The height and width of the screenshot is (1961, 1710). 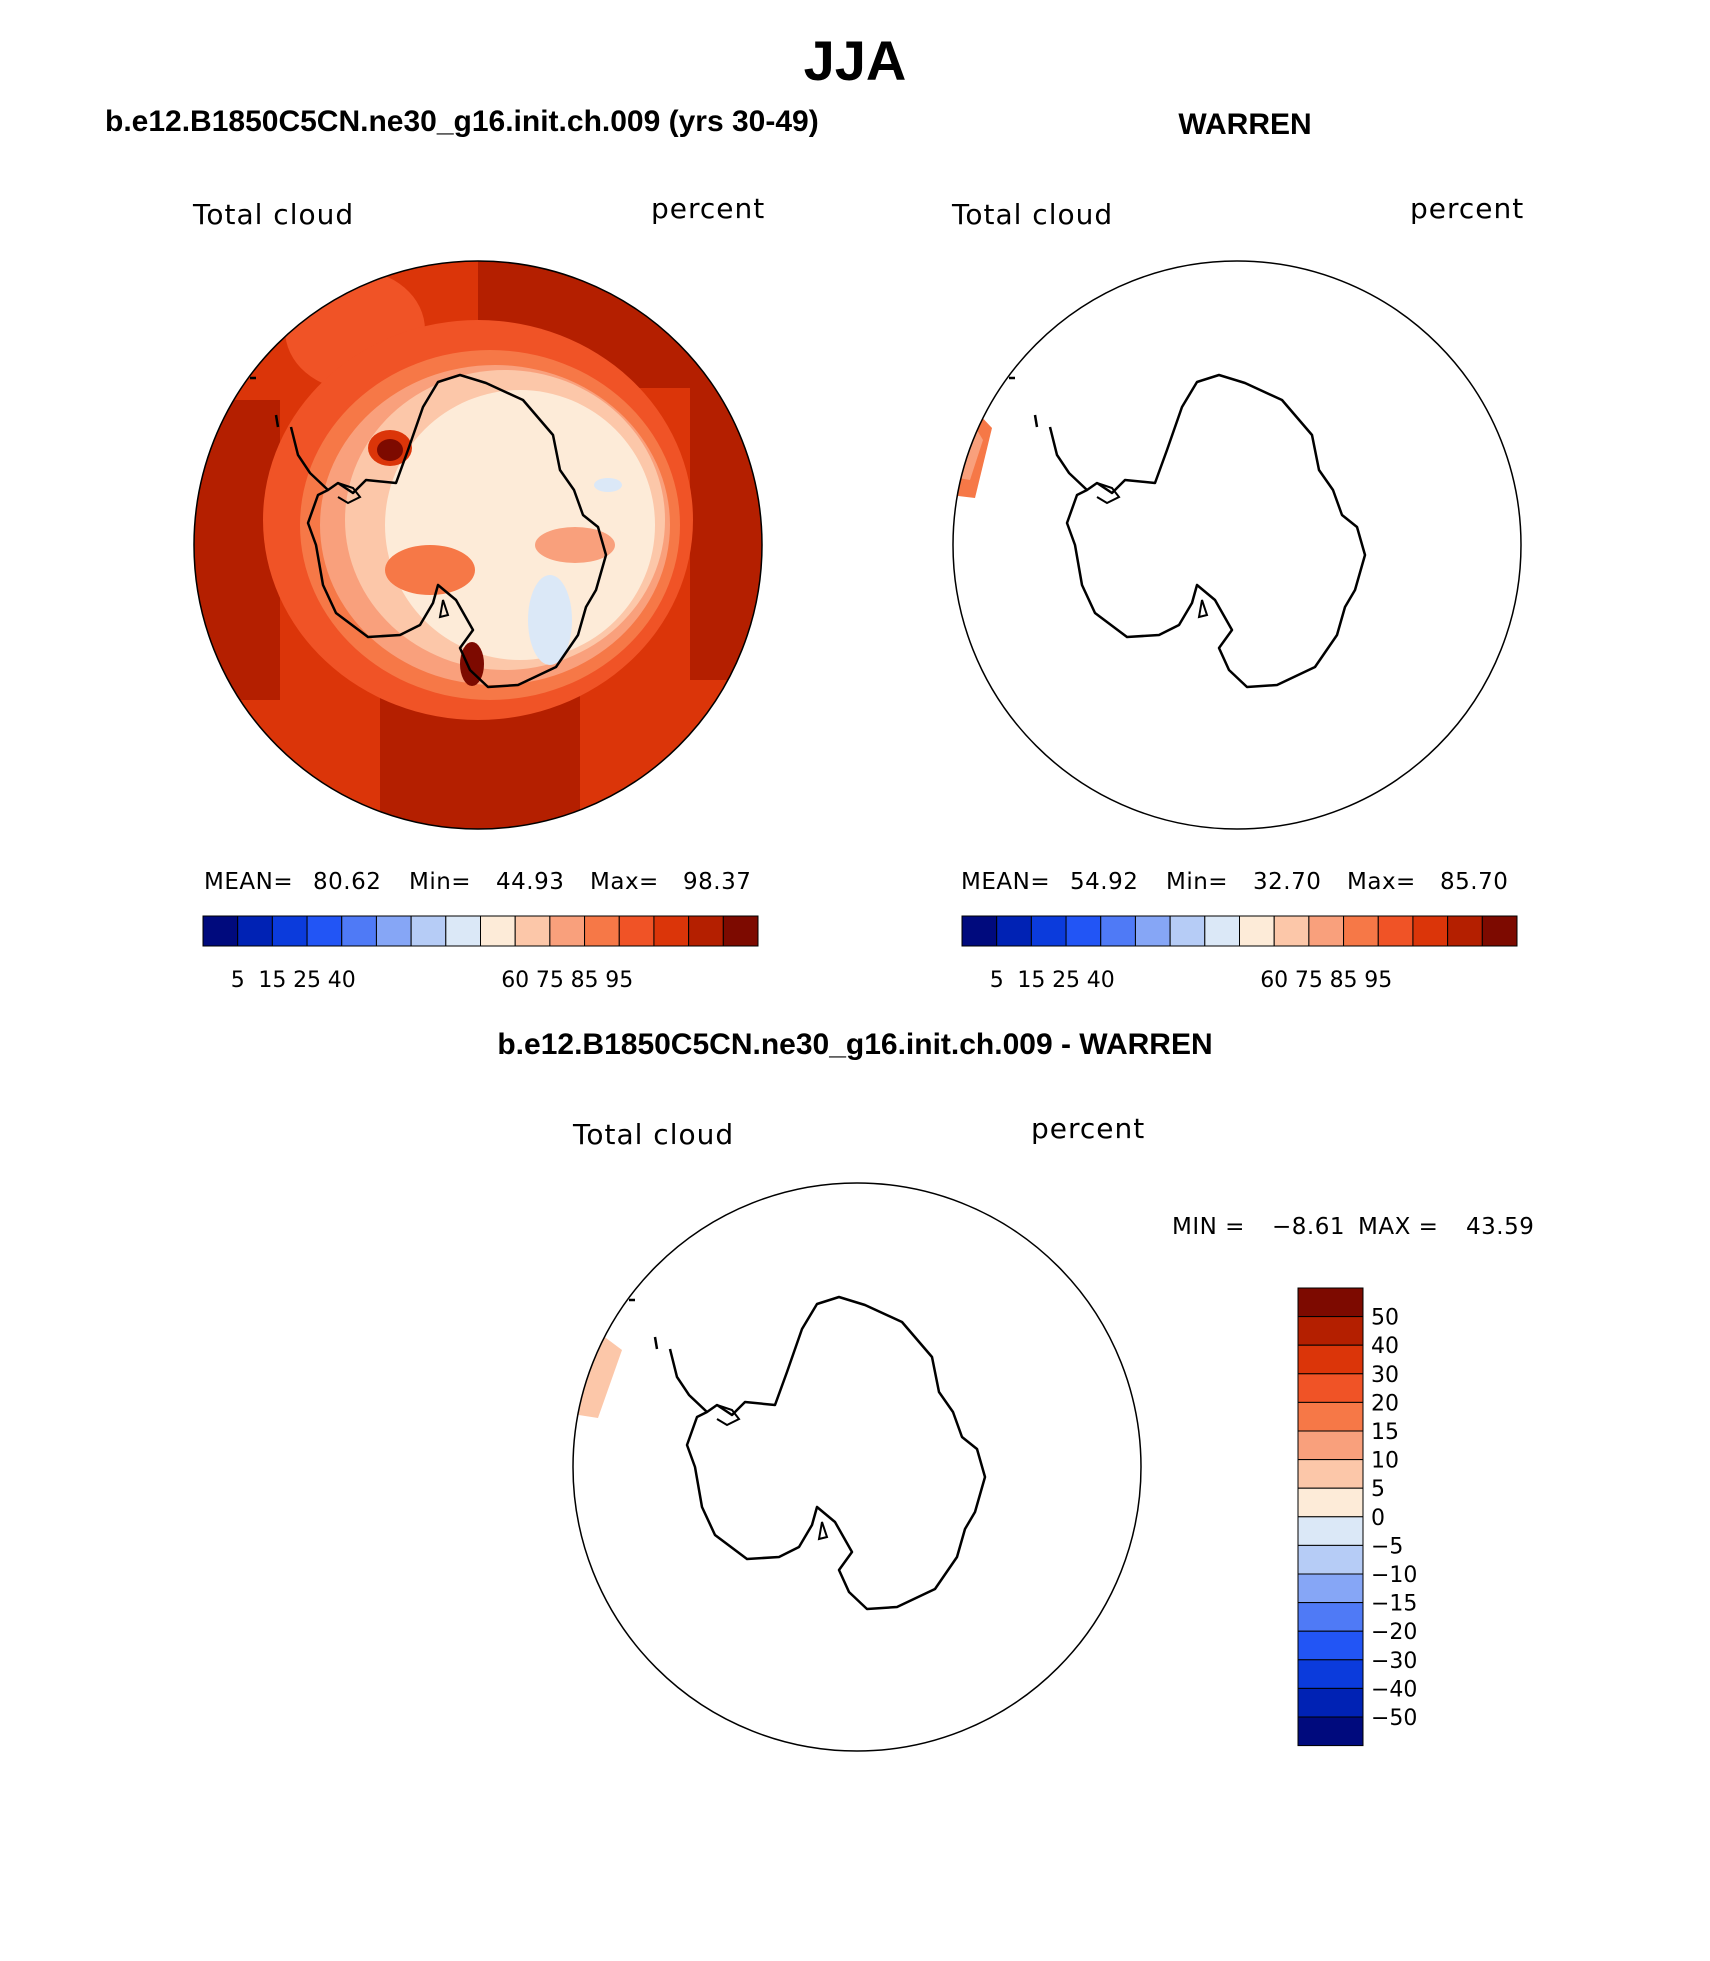 I want to click on difference-colorbar-tick-label: 40, so click(x=1385, y=1346).